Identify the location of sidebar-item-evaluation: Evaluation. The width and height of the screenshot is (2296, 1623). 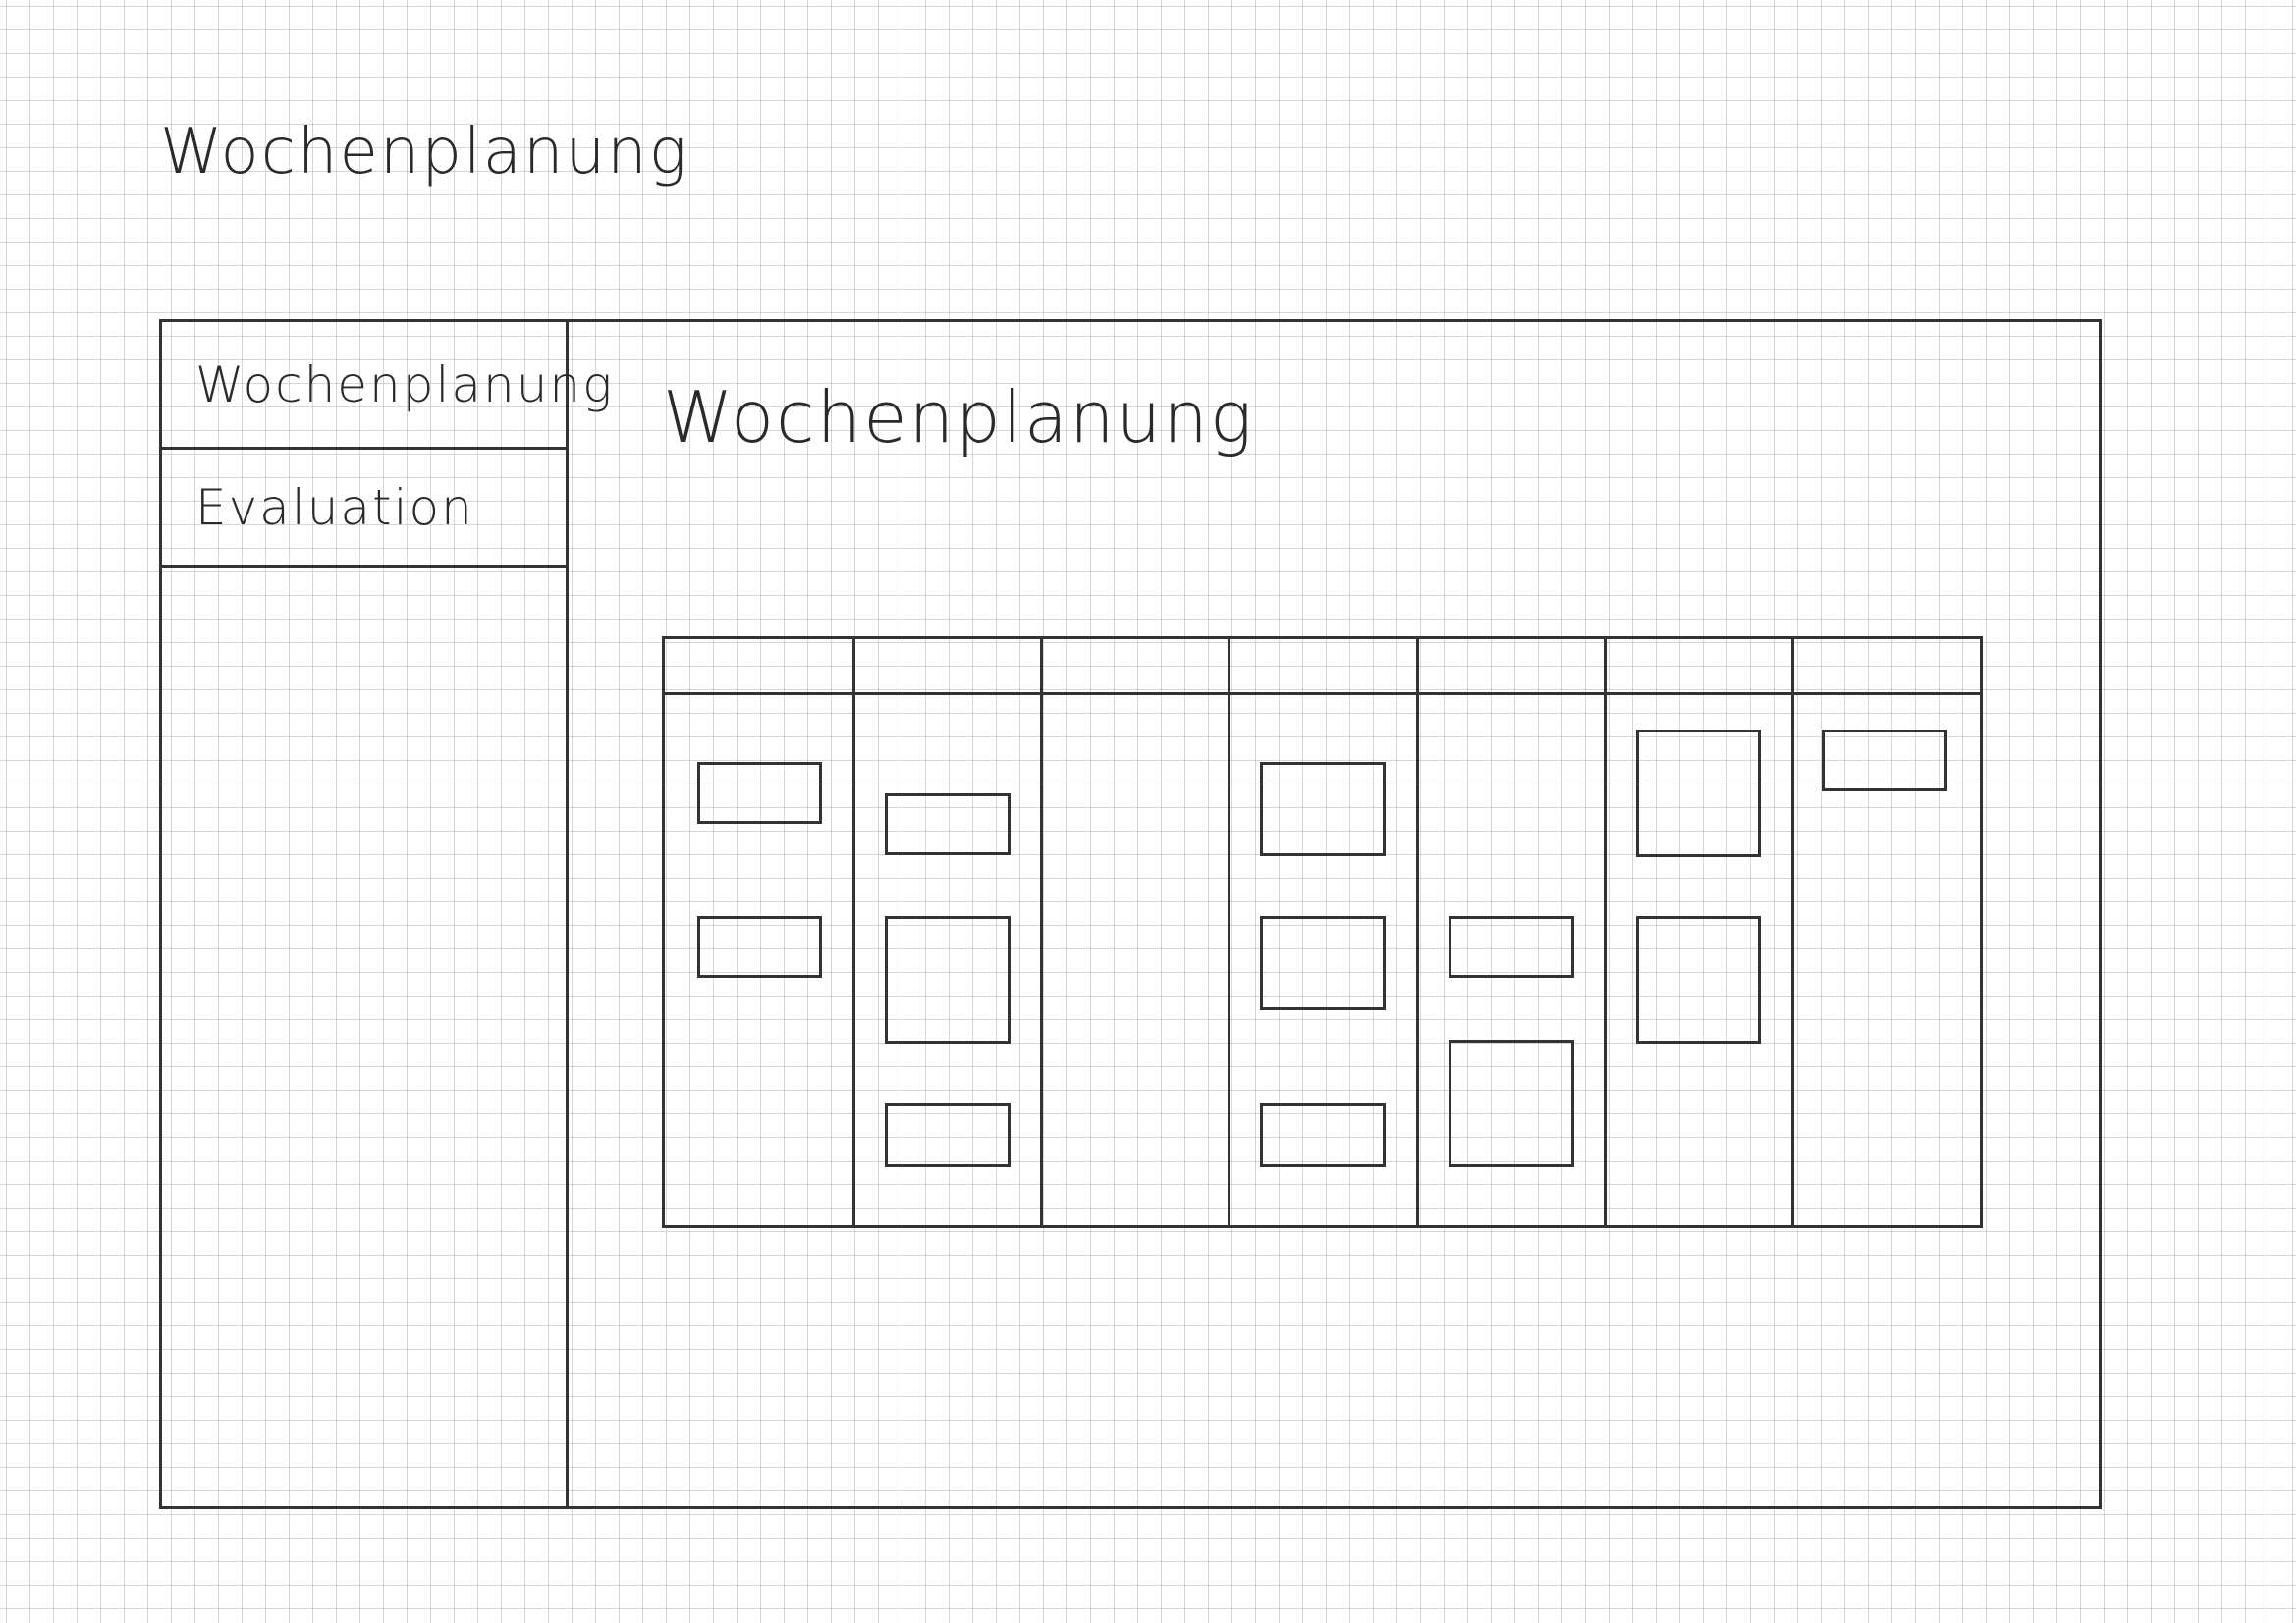
(364, 509).